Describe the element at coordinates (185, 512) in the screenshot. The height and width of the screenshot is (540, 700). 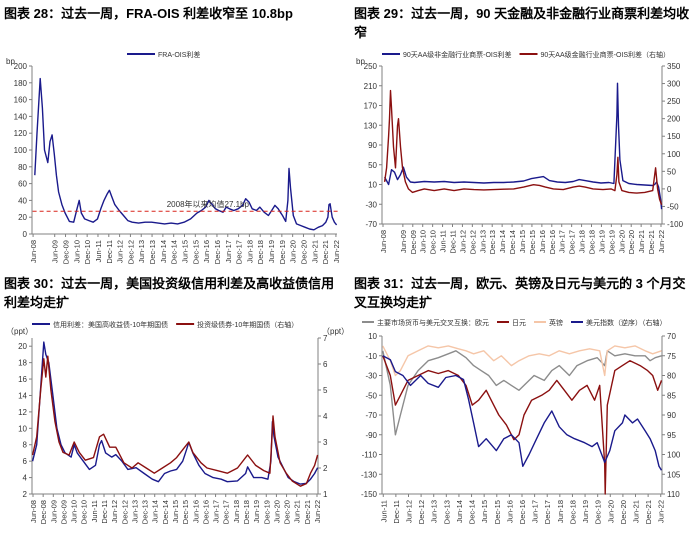
I see `x-tick-label: Dec-15` at that location.